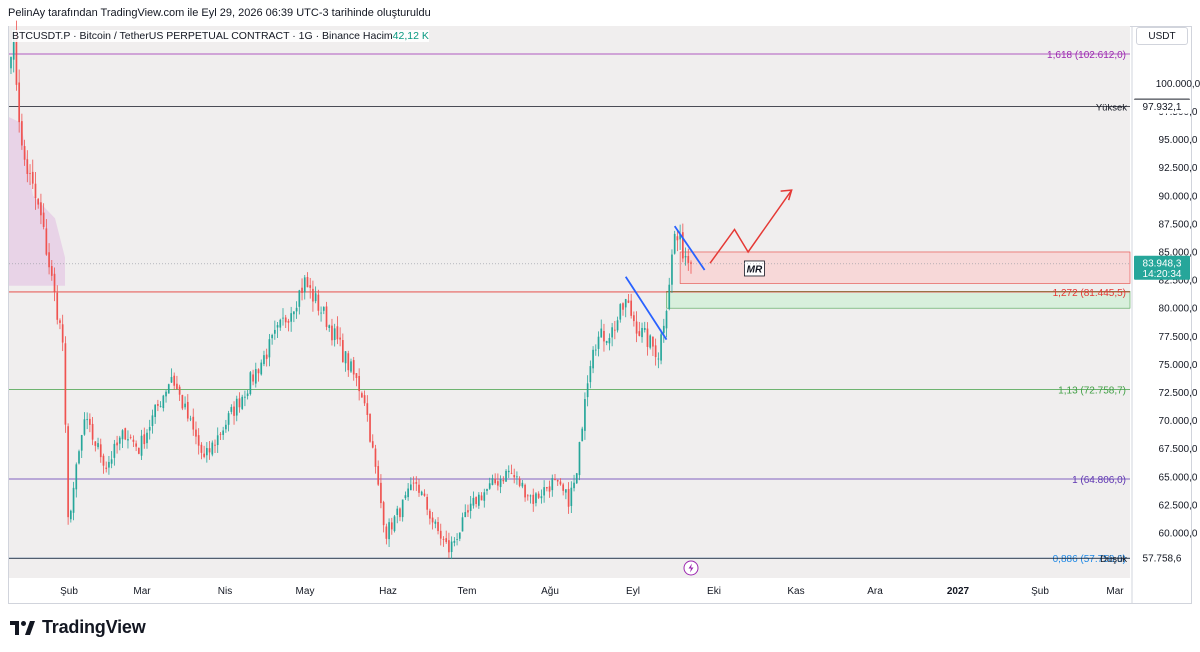  I want to click on marker-line-label: Yüksek, so click(1111, 108).